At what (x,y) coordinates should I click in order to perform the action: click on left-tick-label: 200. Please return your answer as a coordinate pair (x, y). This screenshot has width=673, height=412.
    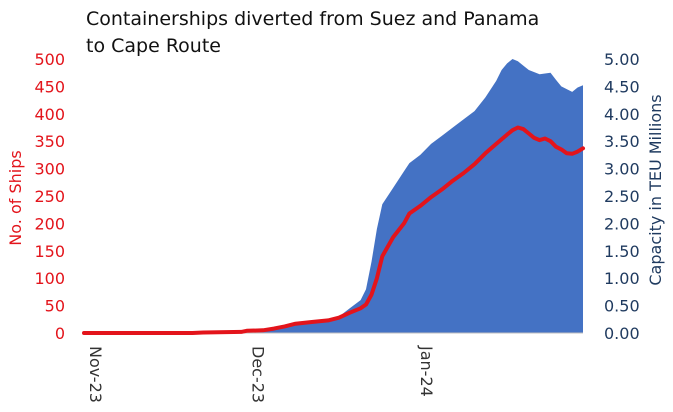
    Looking at the image, I should click on (49, 223).